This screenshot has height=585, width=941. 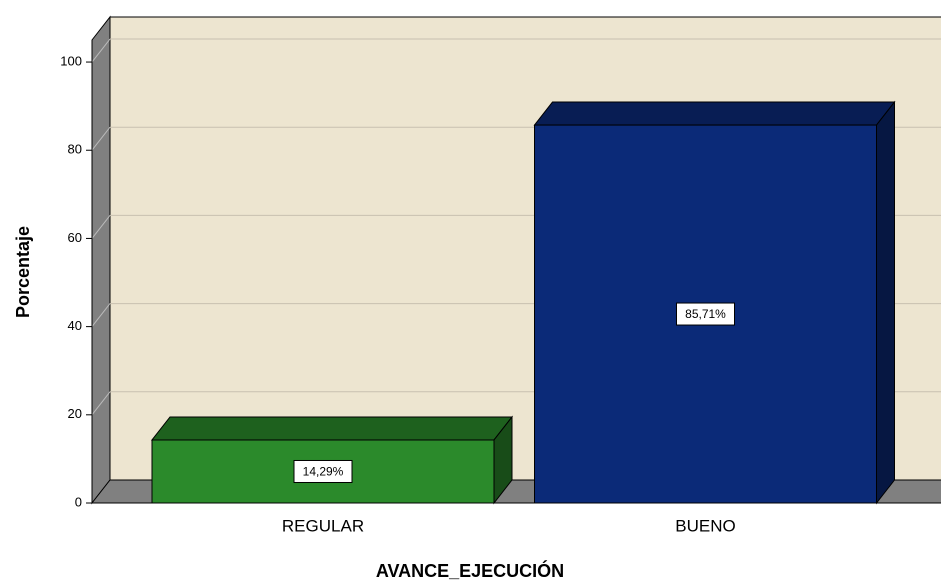 I want to click on y-tick-label: 40, so click(x=75, y=325).